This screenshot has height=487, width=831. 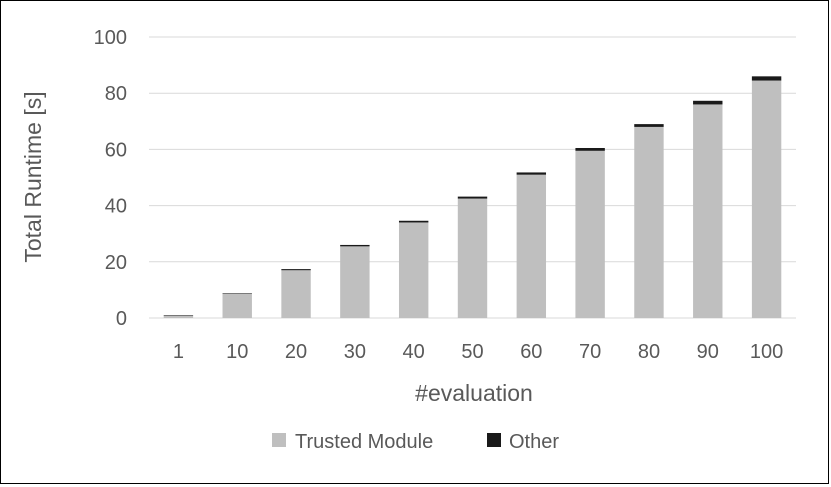 I want to click on x-tick-label: 70, so click(x=590, y=352).